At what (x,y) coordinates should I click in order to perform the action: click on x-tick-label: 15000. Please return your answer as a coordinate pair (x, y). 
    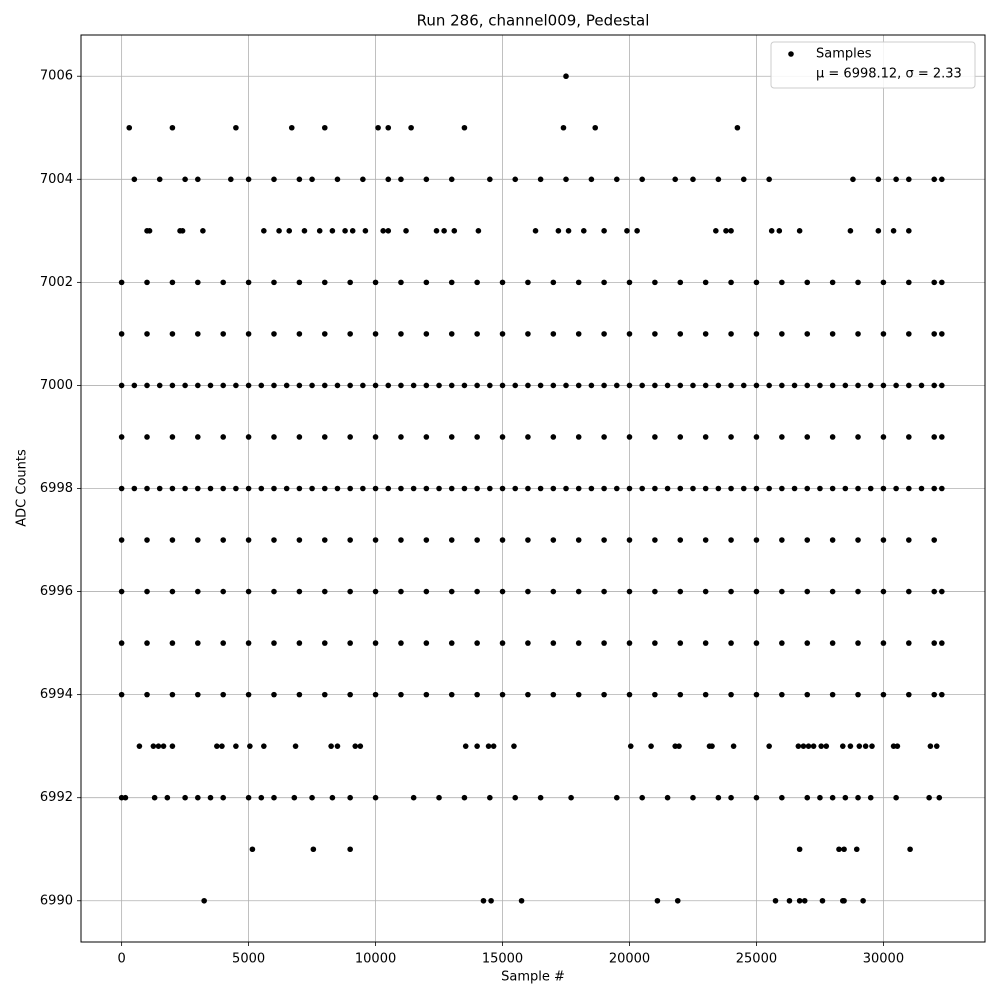
    Looking at the image, I should click on (502, 959).